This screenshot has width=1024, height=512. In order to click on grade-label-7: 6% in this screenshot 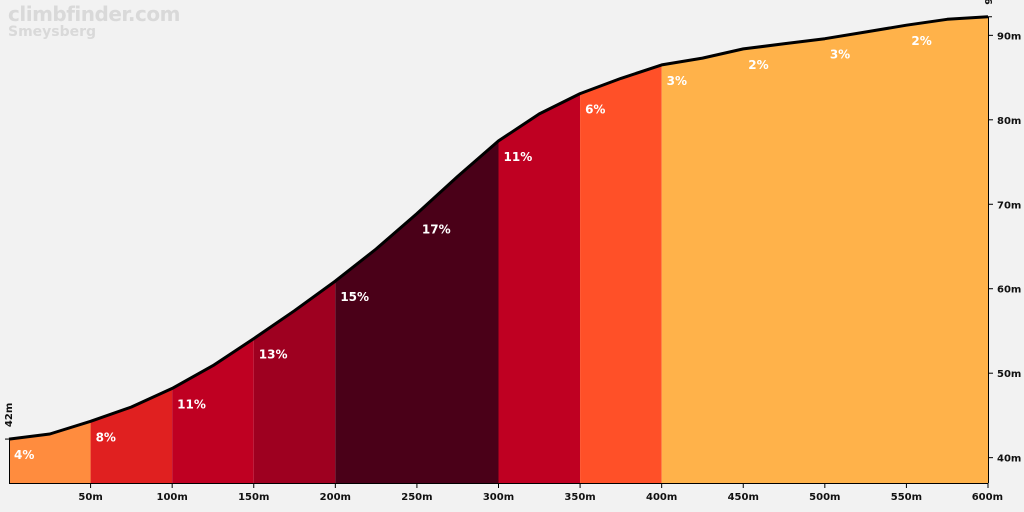, I will do `click(595, 110)`.